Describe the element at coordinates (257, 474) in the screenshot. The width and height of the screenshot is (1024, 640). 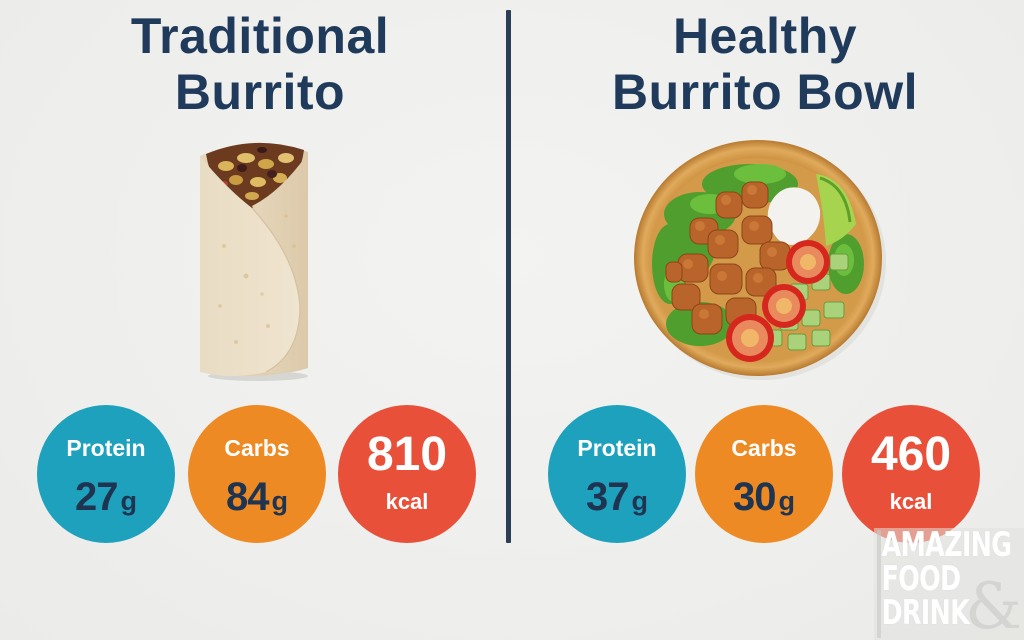
I see `left-carbs-badge: Carbs 84 g` at that location.